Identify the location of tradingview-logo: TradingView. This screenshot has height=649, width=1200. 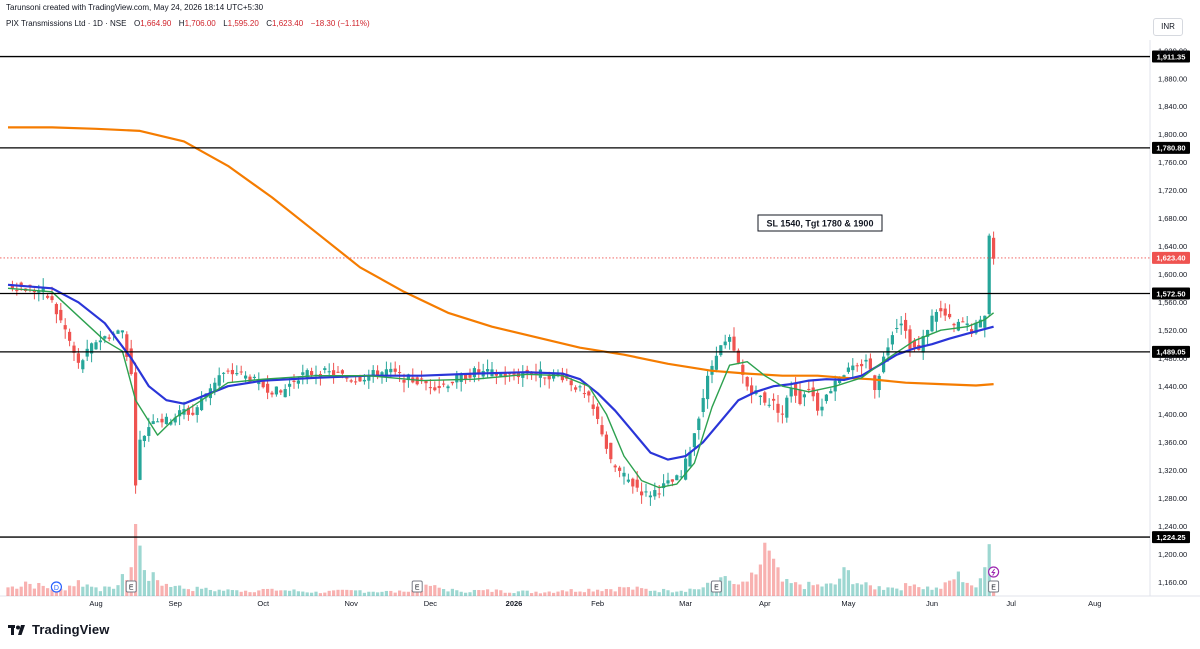
(58, 629).